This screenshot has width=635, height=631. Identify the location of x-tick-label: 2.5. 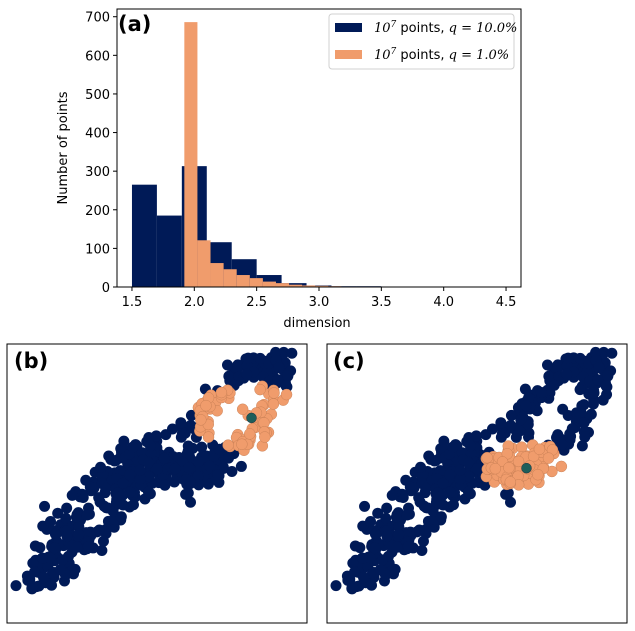
(256, 302).